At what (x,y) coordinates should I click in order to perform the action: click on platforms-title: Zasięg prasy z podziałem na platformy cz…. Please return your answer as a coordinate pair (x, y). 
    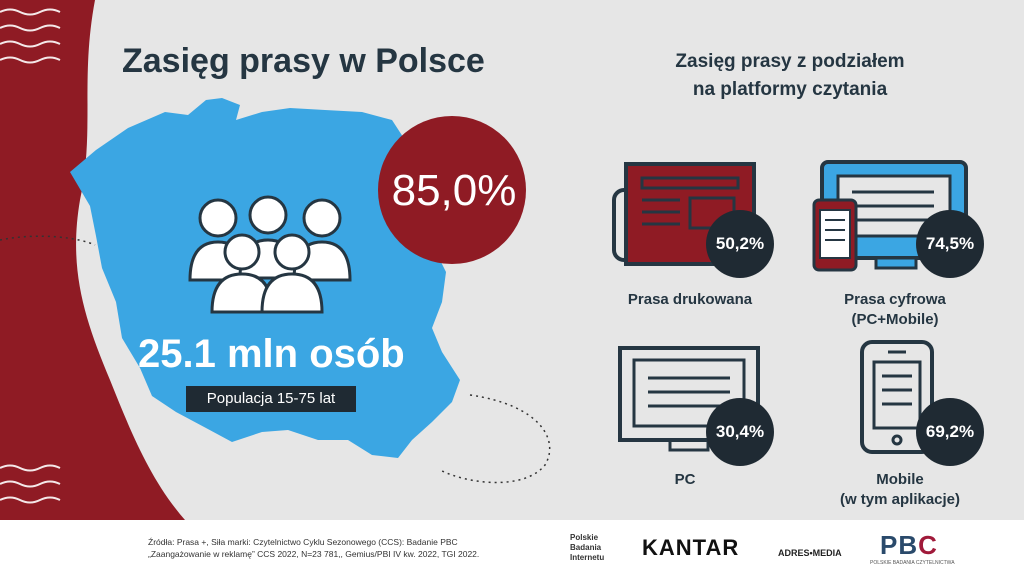
    Looking at the image, I should click on (790, 76).